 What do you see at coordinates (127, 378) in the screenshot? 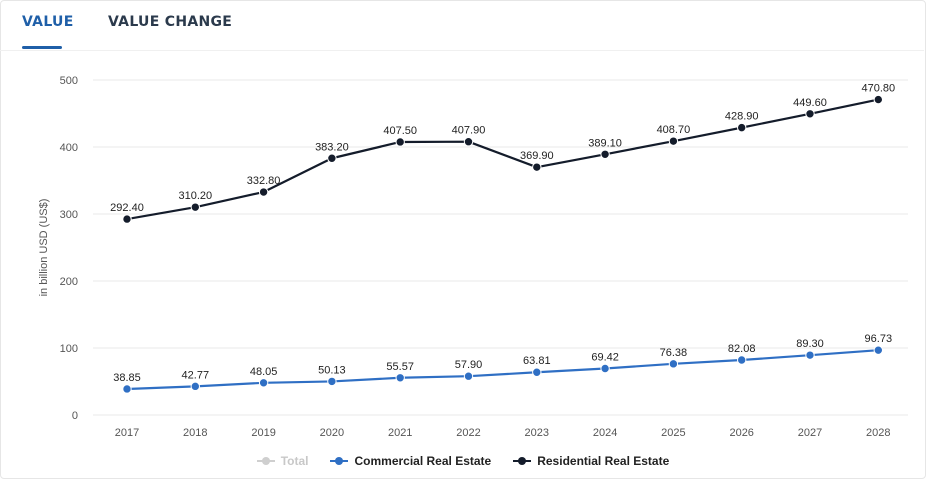
I see `data-label-commercial: 38.85` at bounding box center [127, 378].